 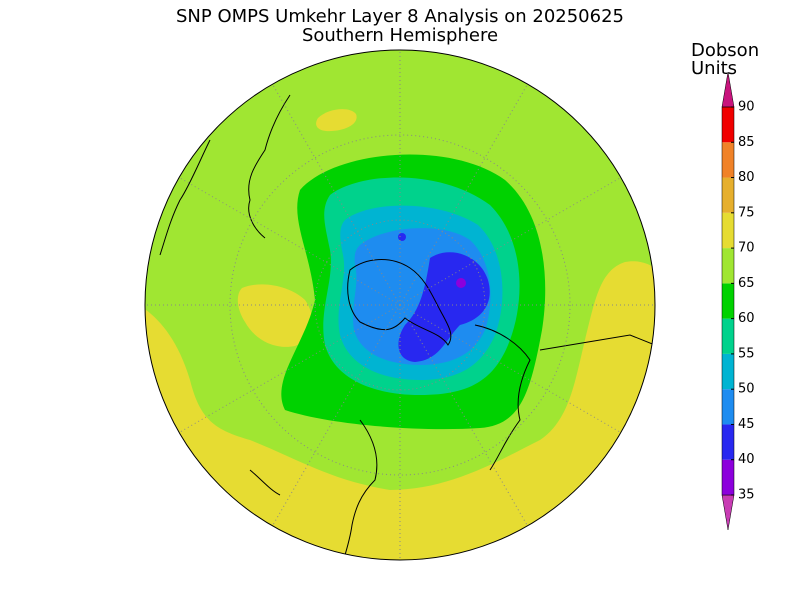 I want to click on colorbar-tick-label: 45, so click(x=746, y=424).